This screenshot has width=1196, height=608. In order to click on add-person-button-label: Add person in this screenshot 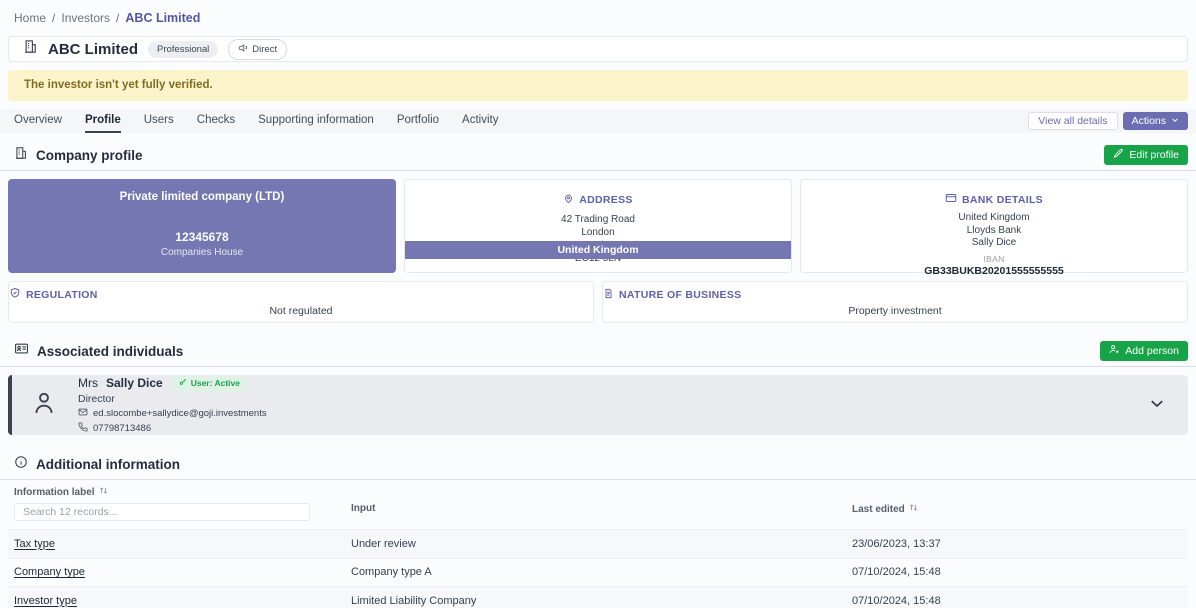, I will do `click(1152, 351)`.